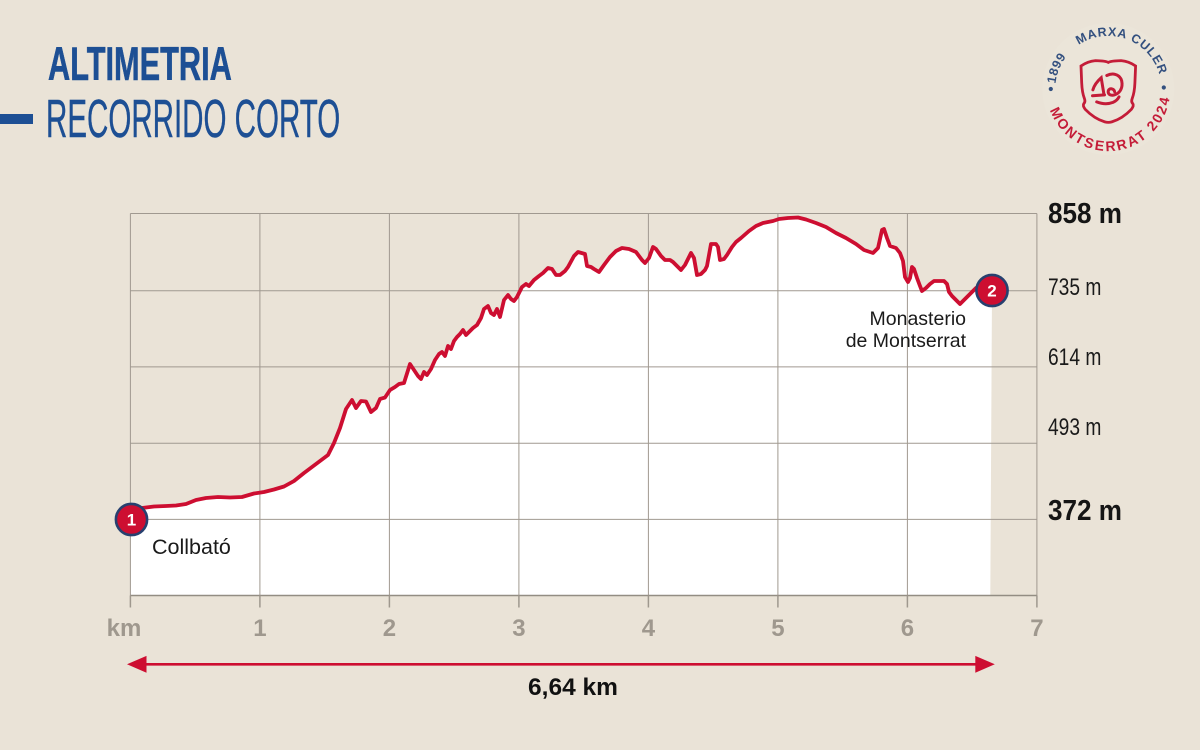  What do you see at coordinates (131, 520) in the screenshot?
I see `svg-text: 1` at bounding box center [131, 520].